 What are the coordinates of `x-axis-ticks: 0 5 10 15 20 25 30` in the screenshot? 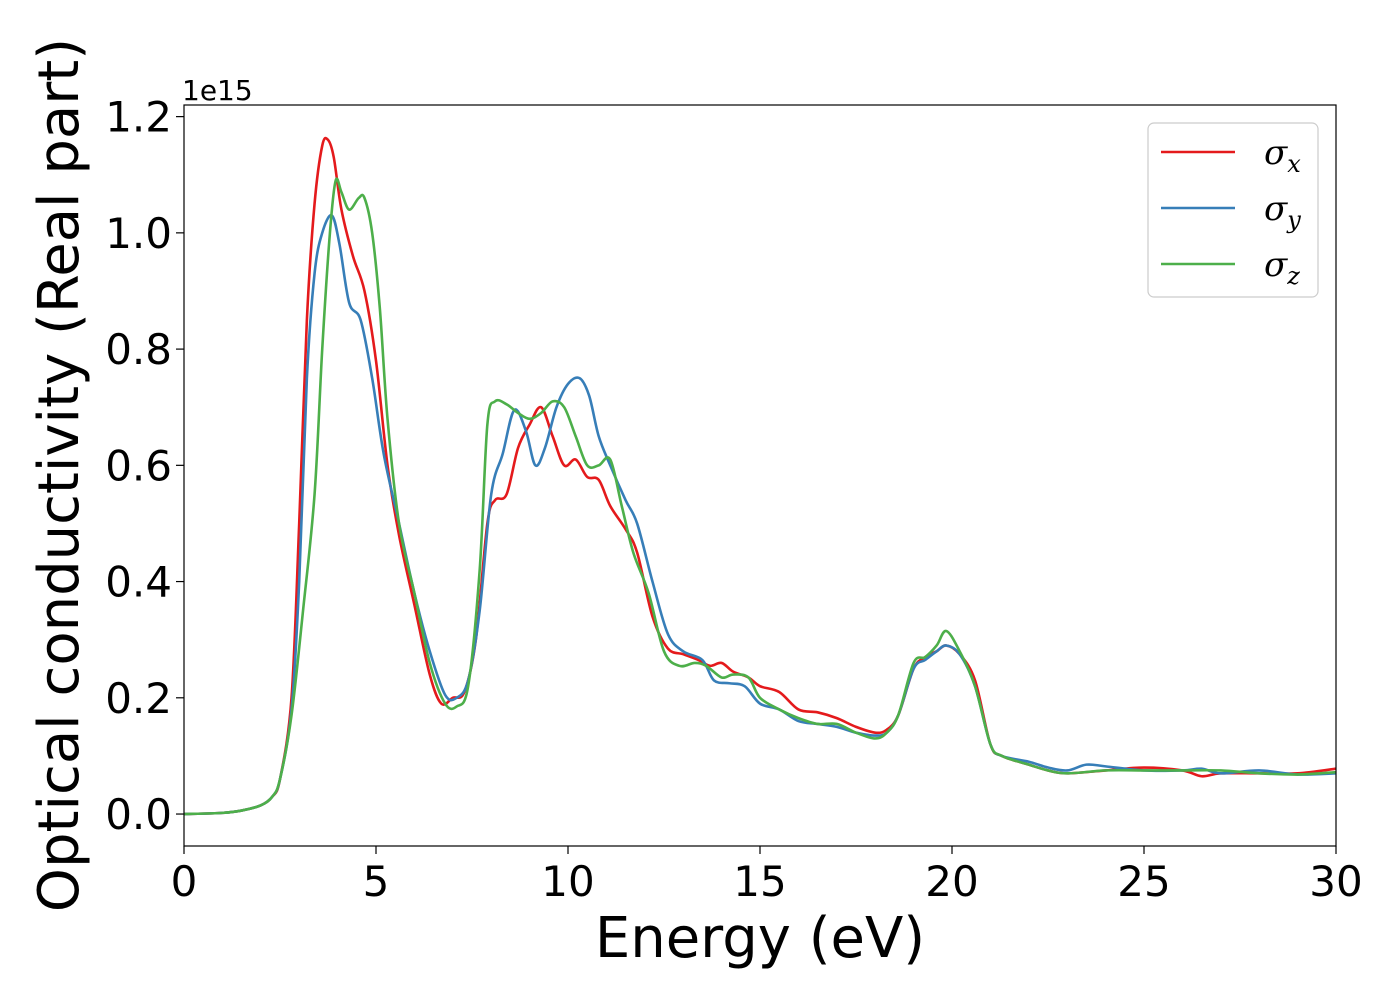 It's located at (767, 876).